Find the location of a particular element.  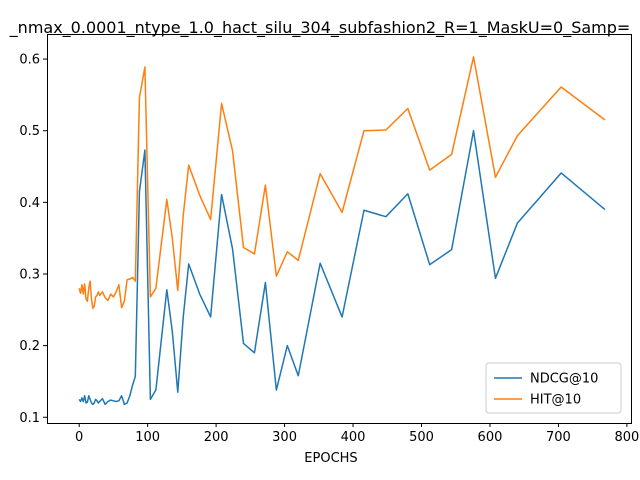

x-tick-label: 700 is located at coordinates (558, 437).